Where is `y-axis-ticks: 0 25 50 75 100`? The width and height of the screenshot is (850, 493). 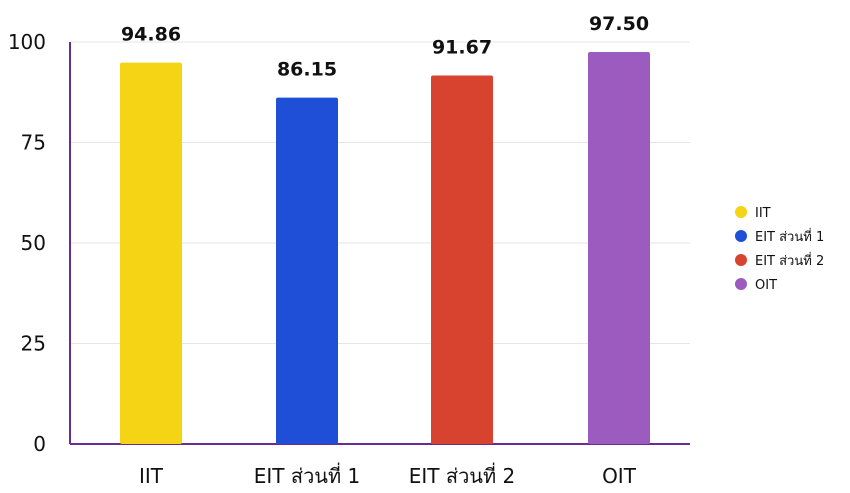
y-axis-ticks: 0 25 50 75 100 is located at coordinates (27, 243).